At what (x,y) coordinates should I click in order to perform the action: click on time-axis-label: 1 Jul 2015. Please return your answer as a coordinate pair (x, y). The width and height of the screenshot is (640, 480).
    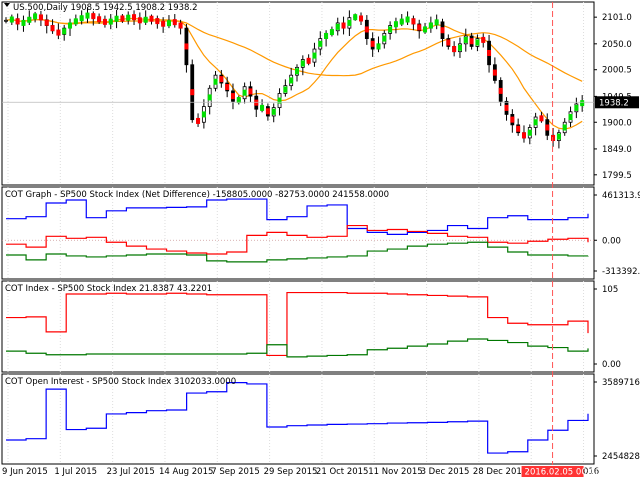
    Looking at the image, I should click on (75, 472).